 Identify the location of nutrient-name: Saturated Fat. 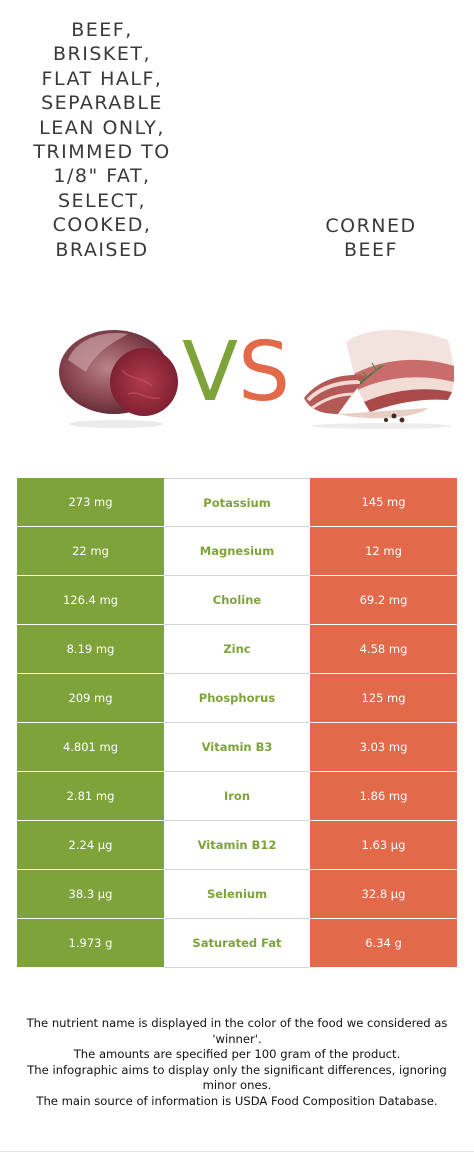
(237, 943).